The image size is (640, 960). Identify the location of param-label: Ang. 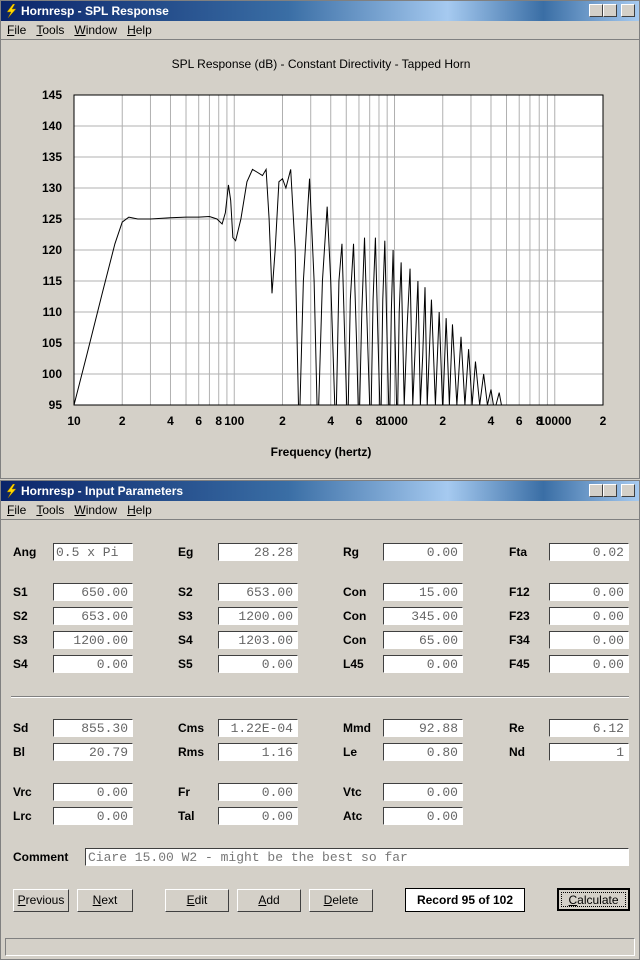
(25, 552).